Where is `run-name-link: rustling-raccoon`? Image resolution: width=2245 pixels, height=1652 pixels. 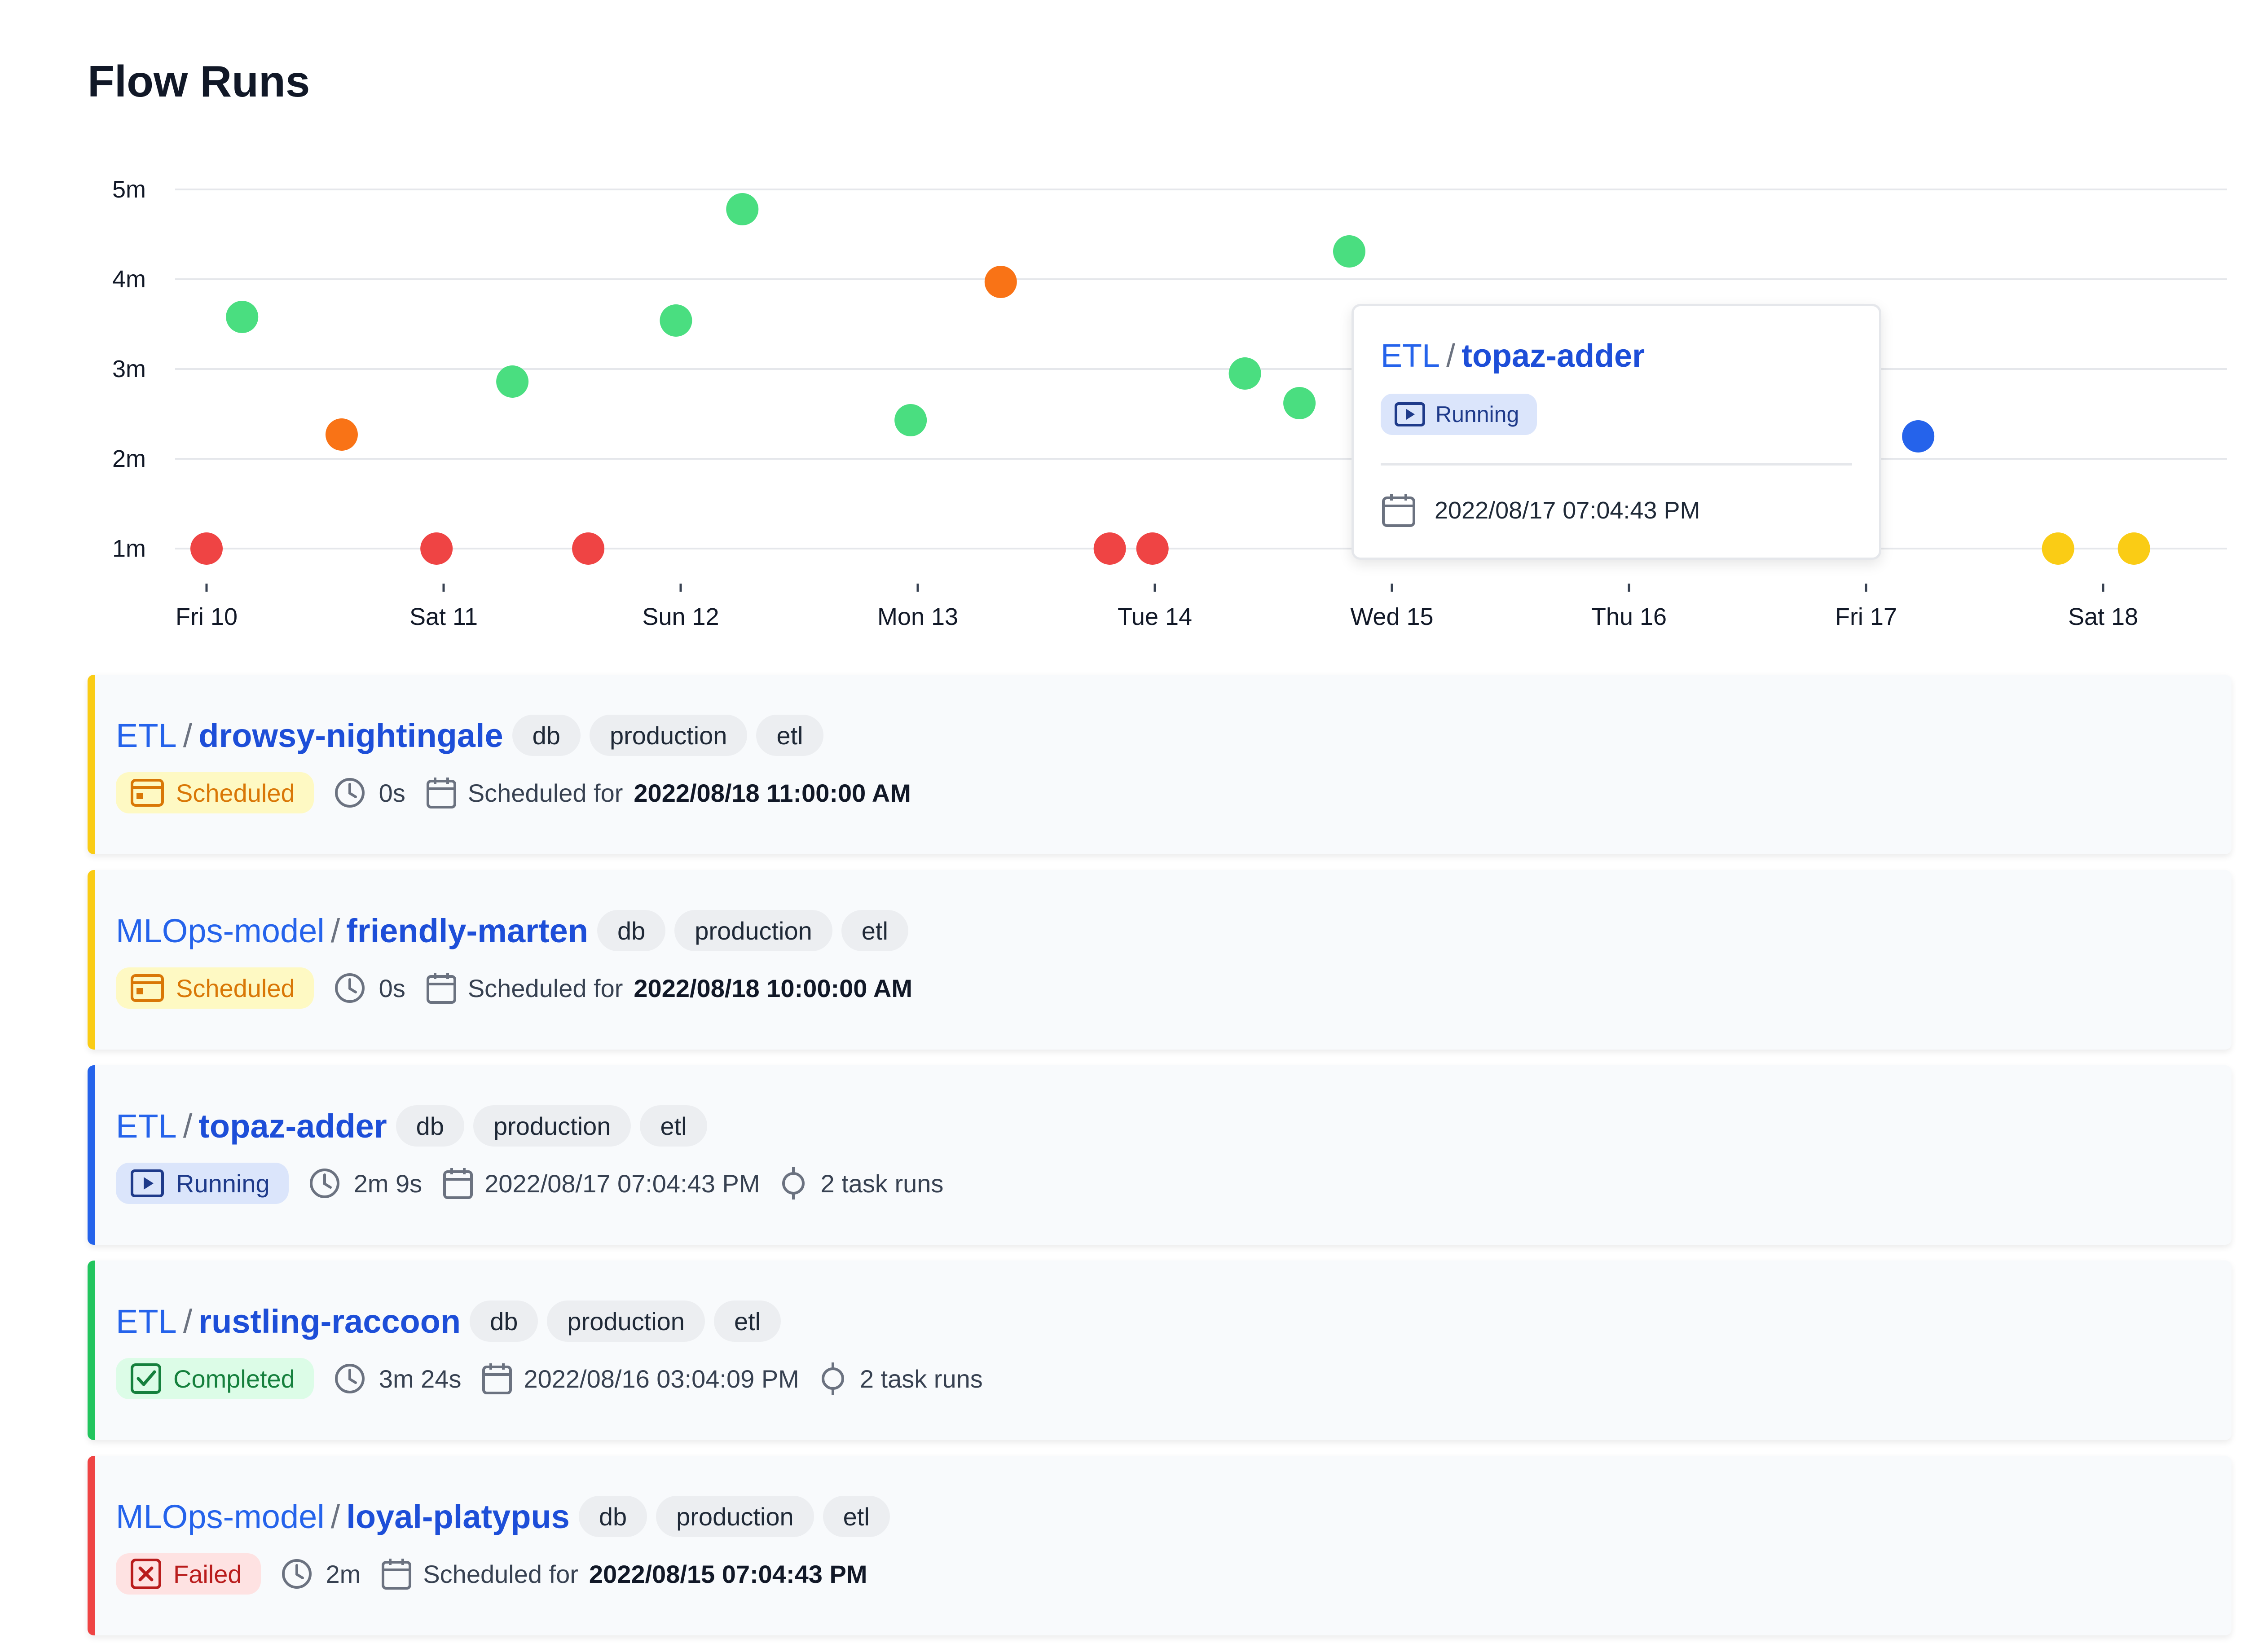 run-name-link: rustling-raccoon is located at coordinates (329, 1321).